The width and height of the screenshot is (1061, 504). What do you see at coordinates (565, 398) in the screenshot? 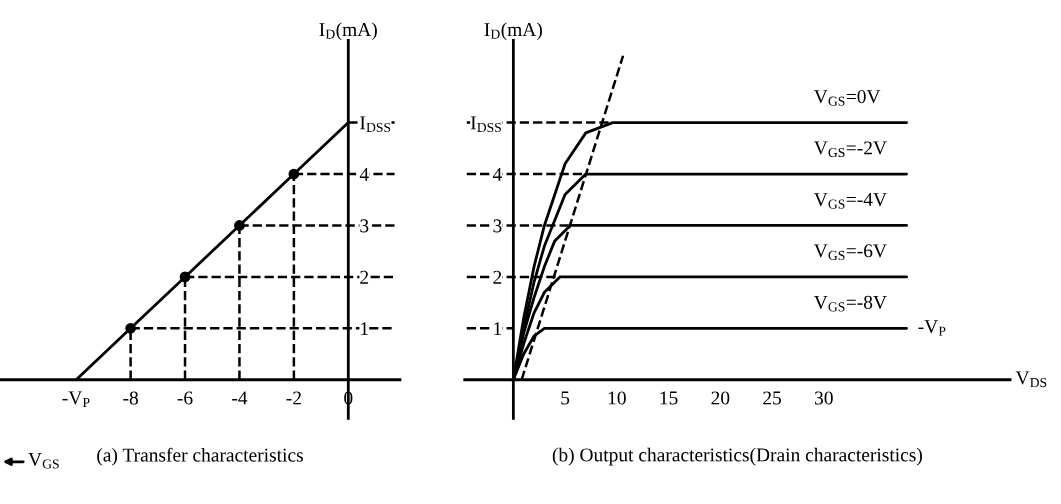
I see `x-tick-label: 5` at bounding box center [565, 398].